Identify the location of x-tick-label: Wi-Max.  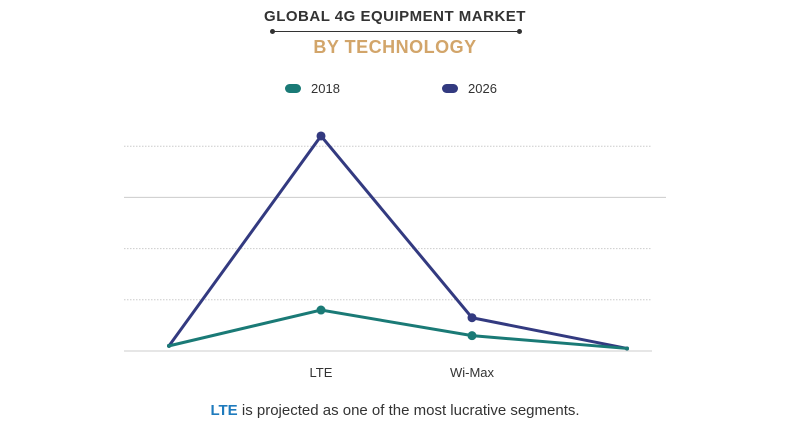
(472, 372).